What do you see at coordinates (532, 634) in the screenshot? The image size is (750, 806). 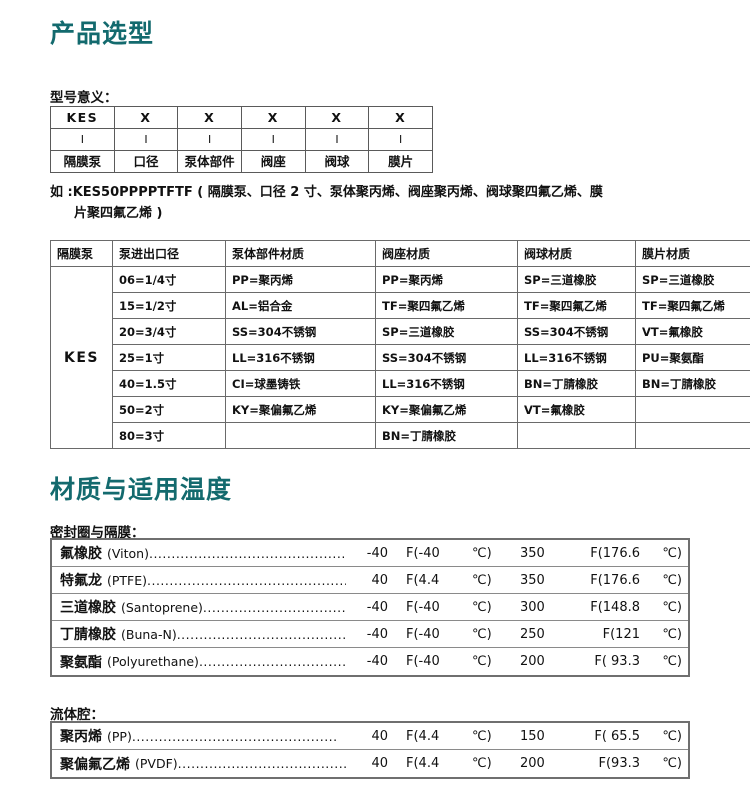 I see `max-temp-fahrenheit: 250` at bounding box center [532, 634].